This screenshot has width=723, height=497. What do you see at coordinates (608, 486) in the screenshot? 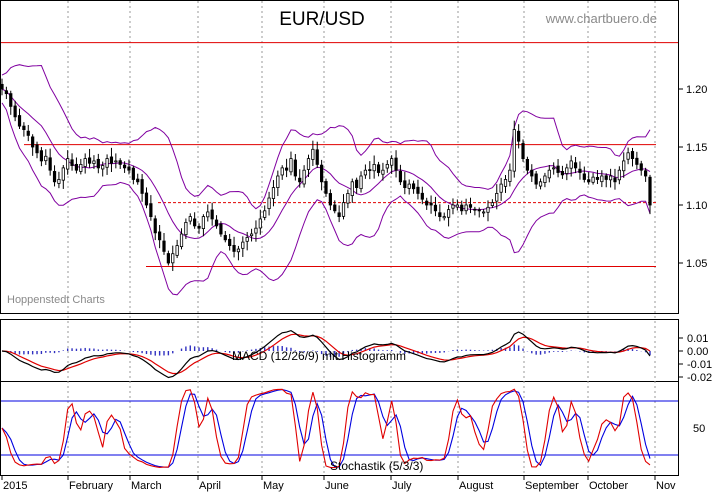
I see `x-tick-label-9: October` at bounding box center [608, 486].